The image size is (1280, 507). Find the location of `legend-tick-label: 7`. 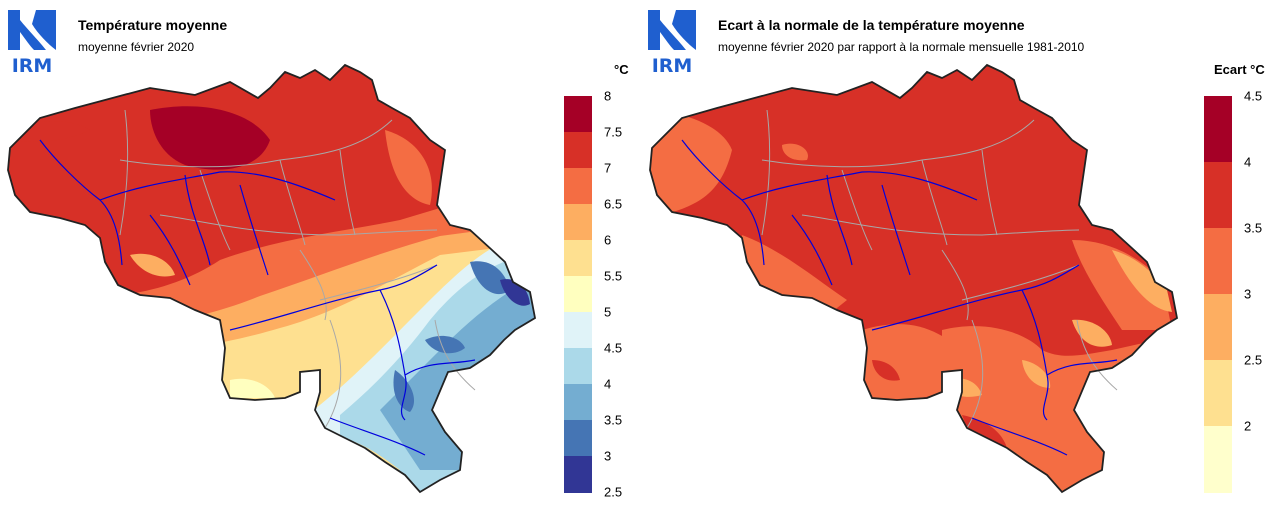

legend-tick-label: 7 is located at coordinates (608, 168).